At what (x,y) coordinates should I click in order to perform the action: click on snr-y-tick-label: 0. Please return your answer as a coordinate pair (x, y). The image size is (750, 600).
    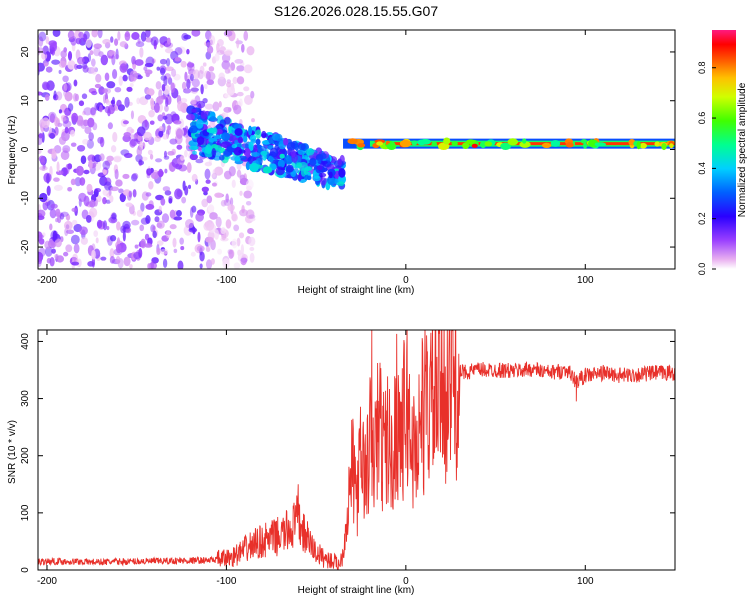
    Looking at the image, I should click on (25, 570).